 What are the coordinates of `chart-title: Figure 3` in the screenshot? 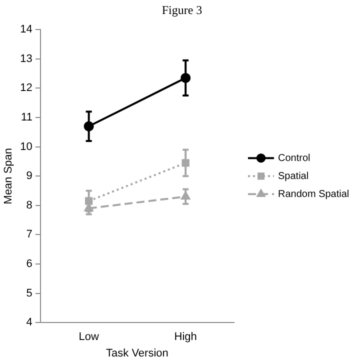 It's located at (182, 10).